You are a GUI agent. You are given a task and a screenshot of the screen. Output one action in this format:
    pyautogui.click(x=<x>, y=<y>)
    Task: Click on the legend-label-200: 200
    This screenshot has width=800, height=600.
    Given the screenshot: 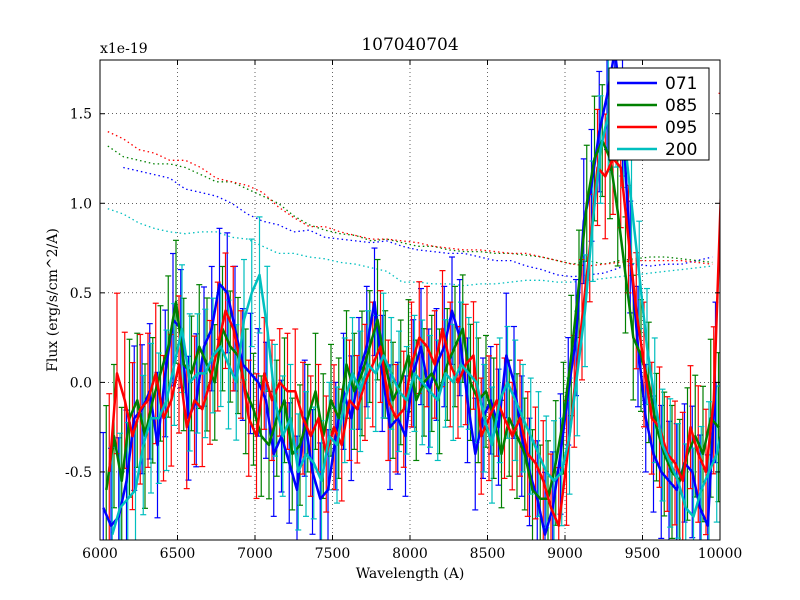 What is the action you would take?
    pyautogui.click(x=681, y=150)
    